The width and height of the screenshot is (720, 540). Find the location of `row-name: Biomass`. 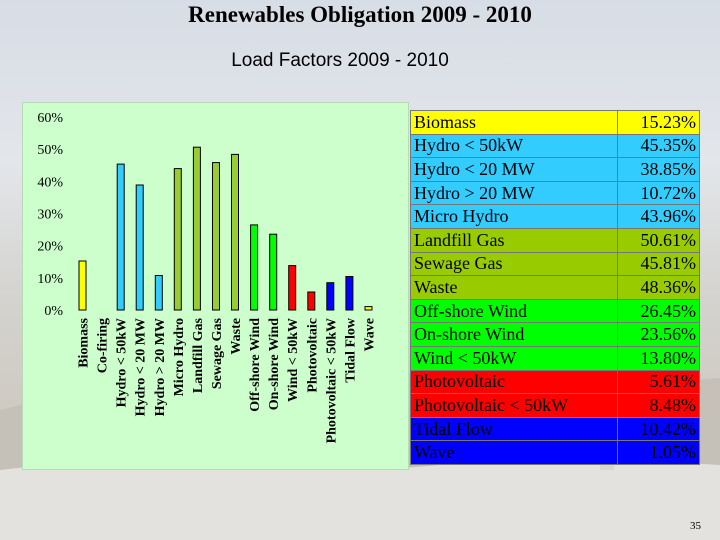

row-name: Biomass is located at coordinates (514, 122).